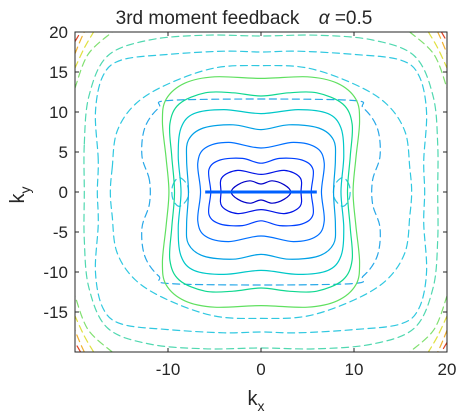 Image resolution: width=463 pixels, height=420 pixels. What do you see at coordinates (55, 272) in the screenshot?
I see `y-tick-label: -10` at bounding box center [55, 272].